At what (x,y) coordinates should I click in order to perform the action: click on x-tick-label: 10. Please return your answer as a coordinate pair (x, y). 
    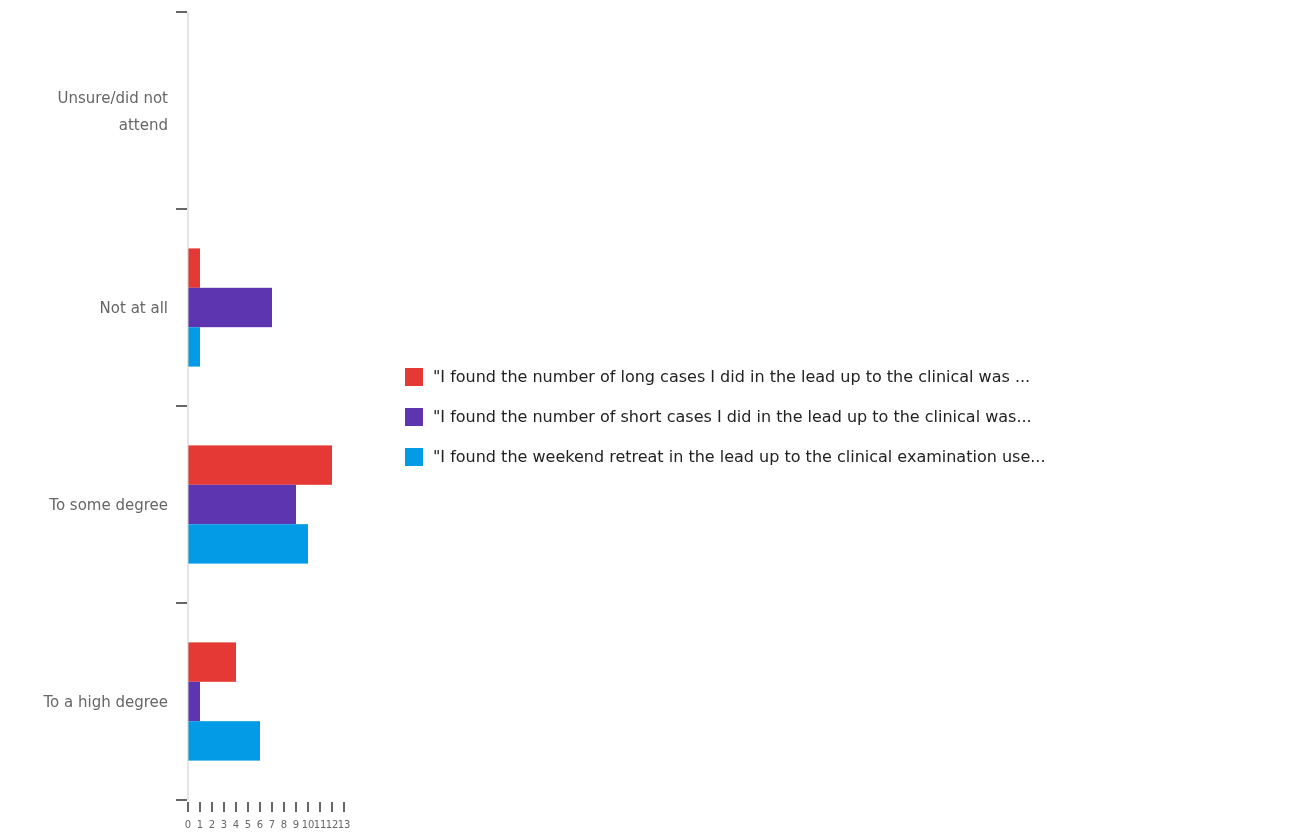
    Looking at the image, I should click on (308, 824).